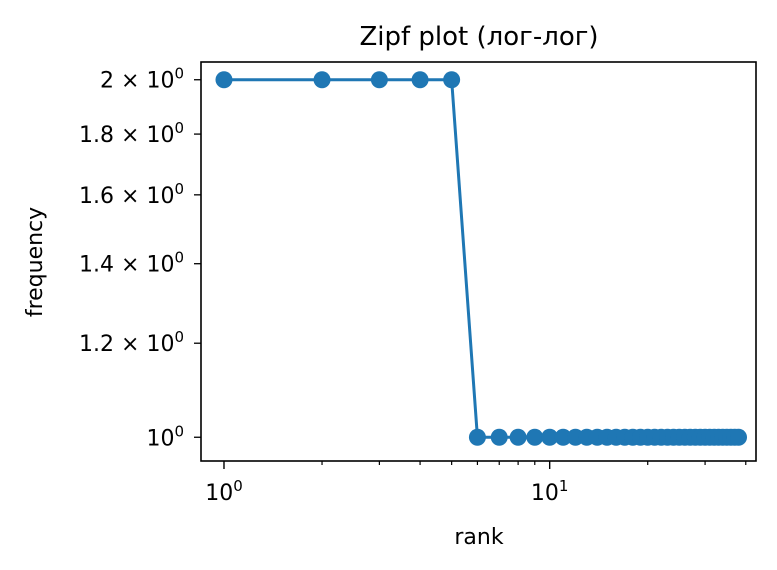  Describe the element at coordinates (131, 342) in the screenshot. I see `y-tick-label: 1.2 × 100` at that location.